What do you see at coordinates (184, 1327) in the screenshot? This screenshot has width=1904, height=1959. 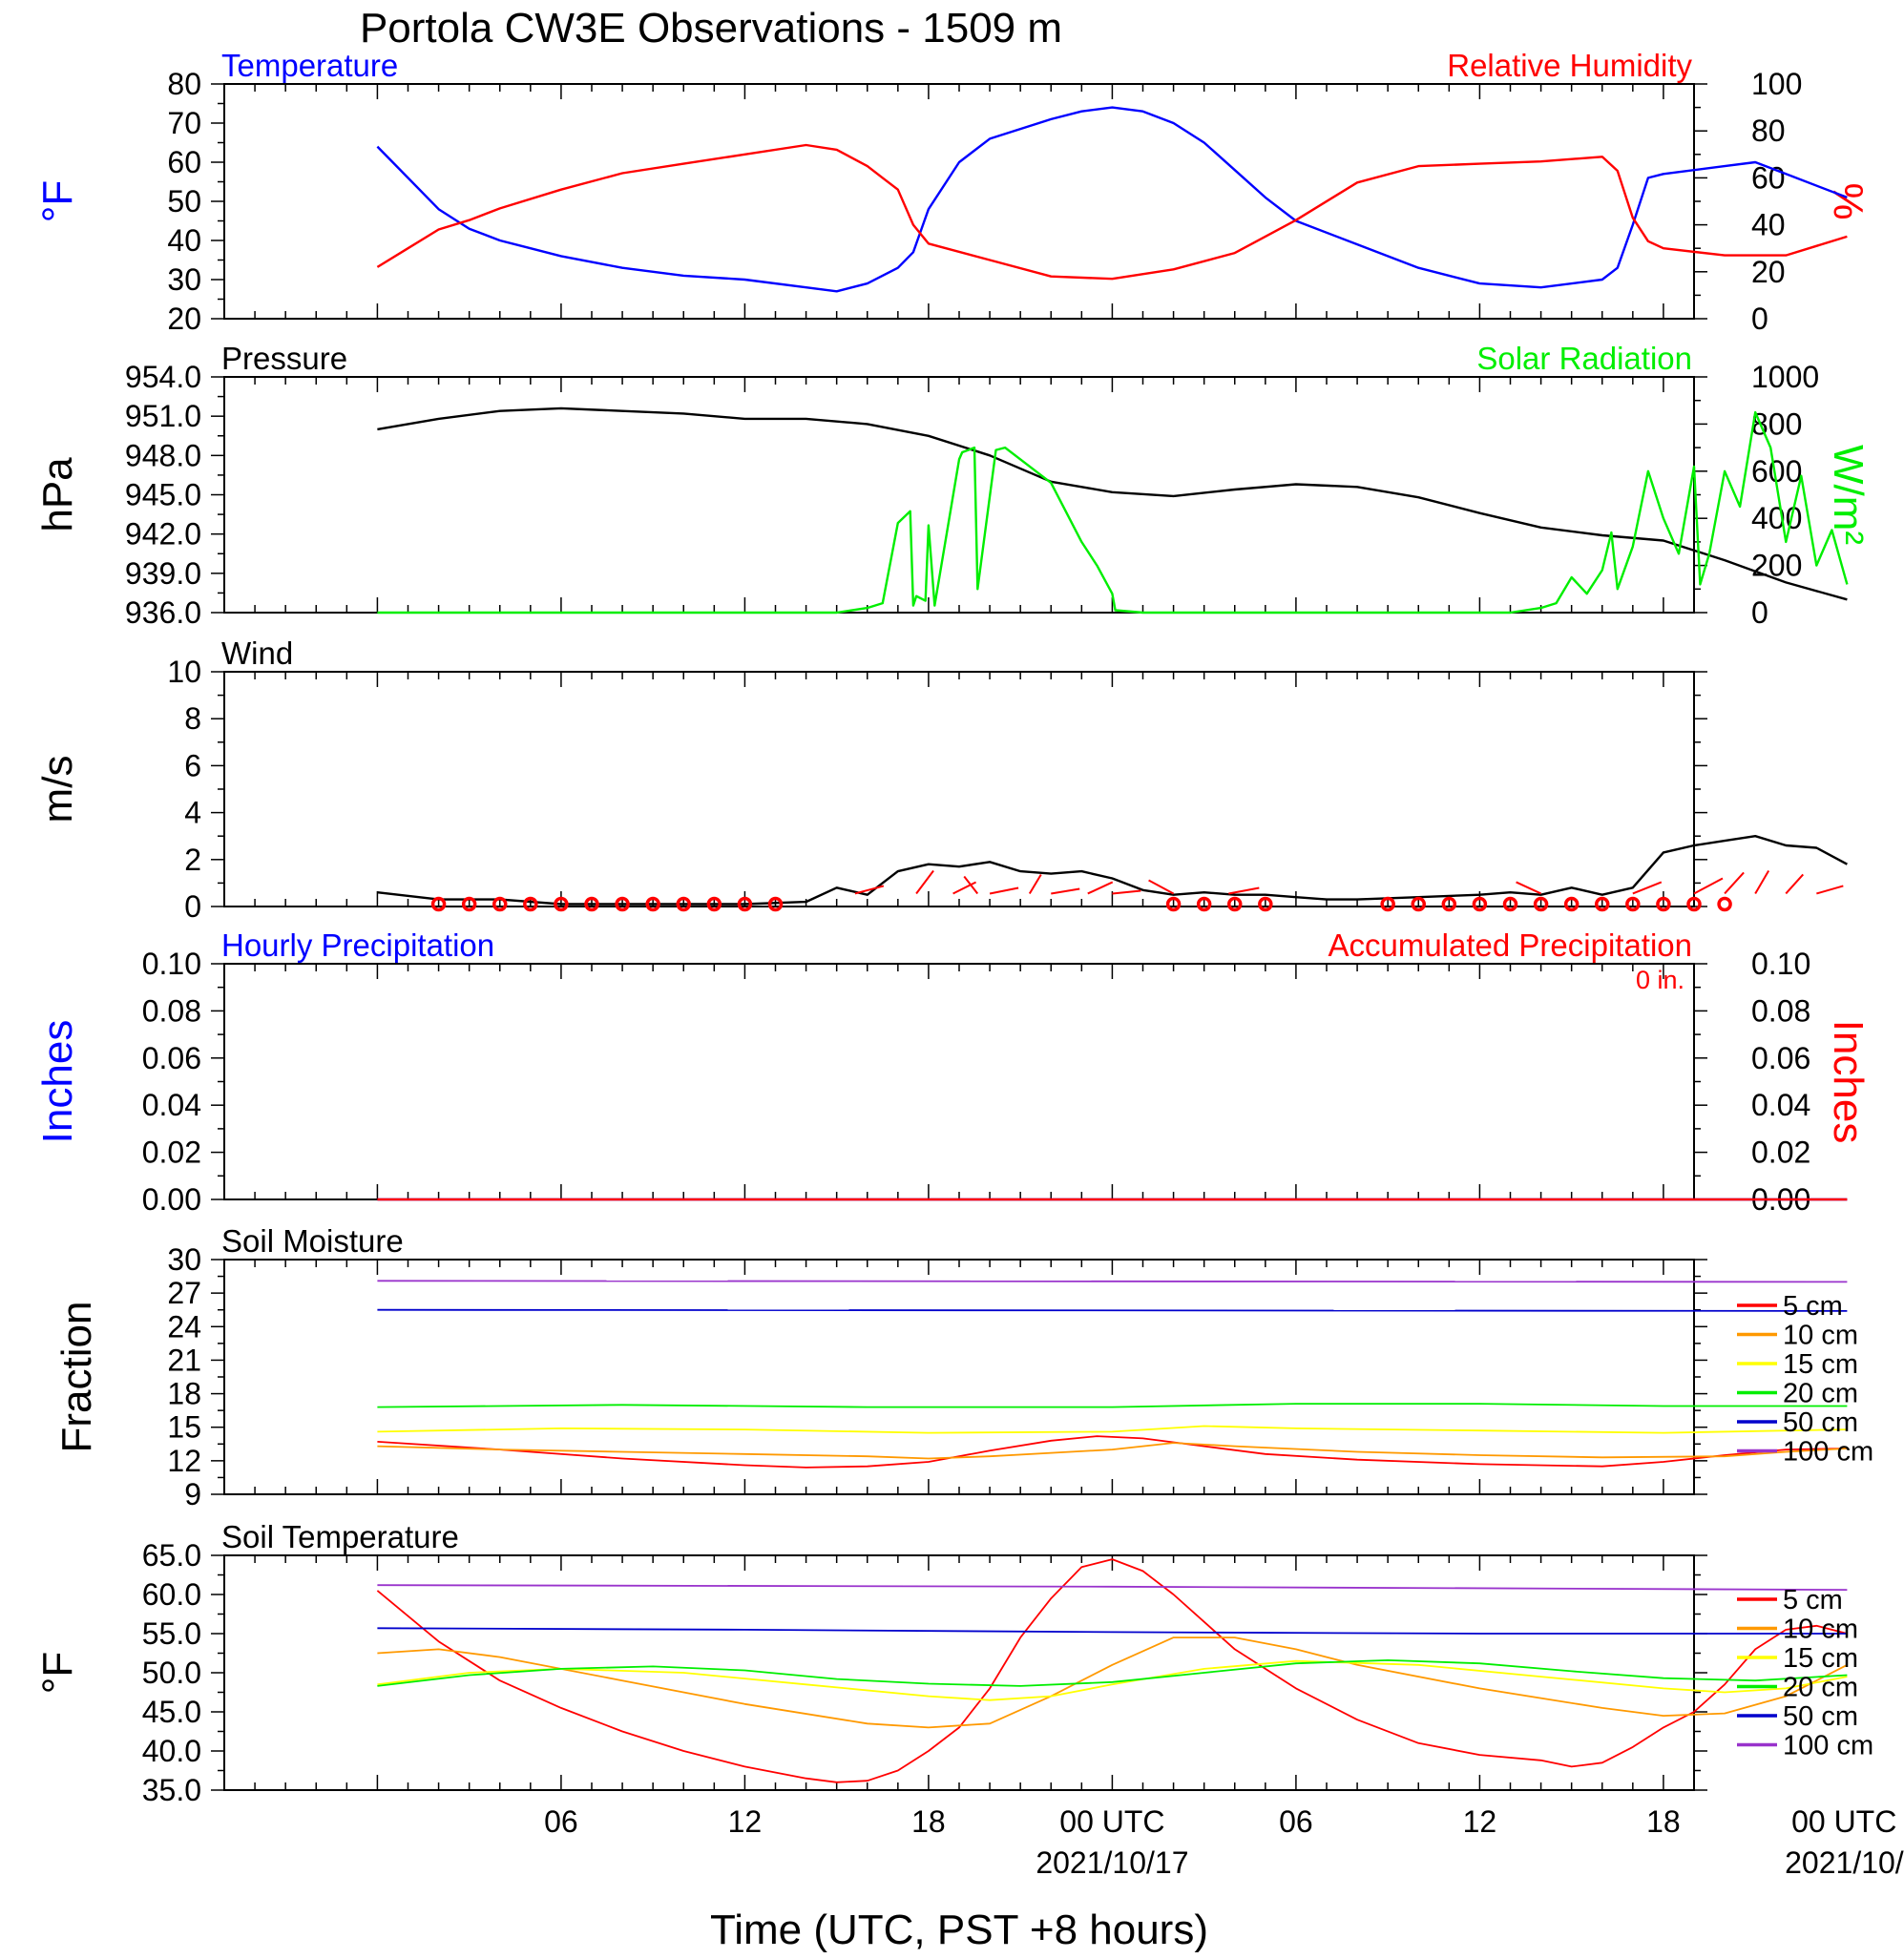 I see `y-tick-label: 24` at bounding box center [184, 1327].